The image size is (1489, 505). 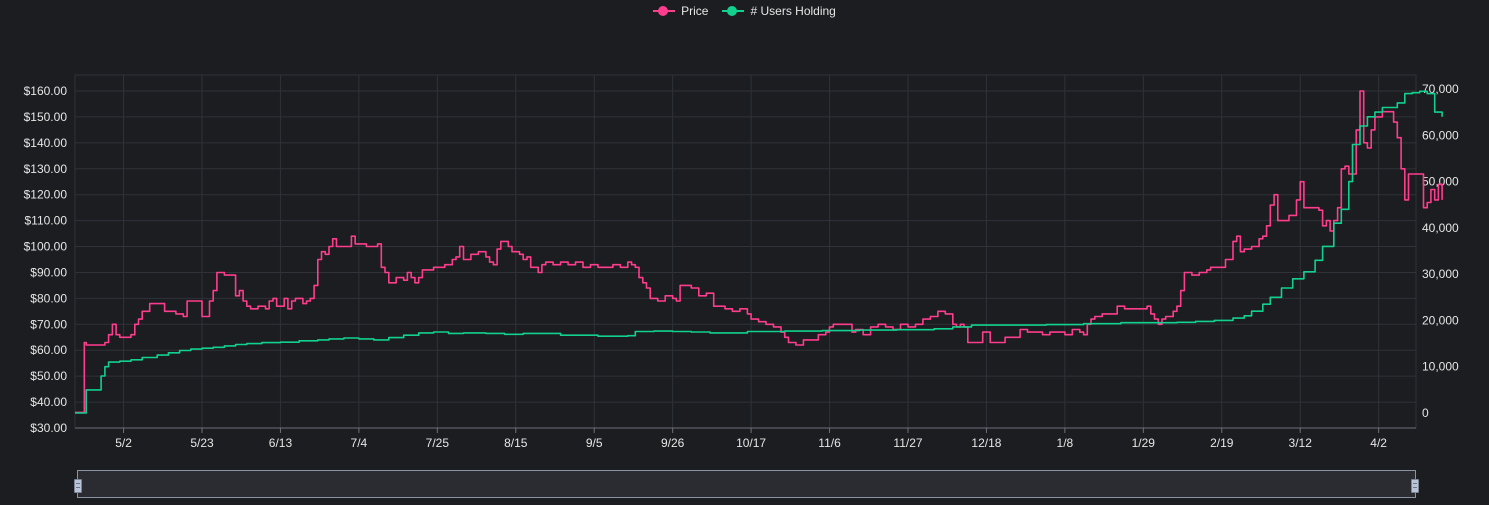 What do you see at coordinates (1144, 443) in the screenshot?
I see `x-tick-label: 1/29` at bounding box center [1144, 443].